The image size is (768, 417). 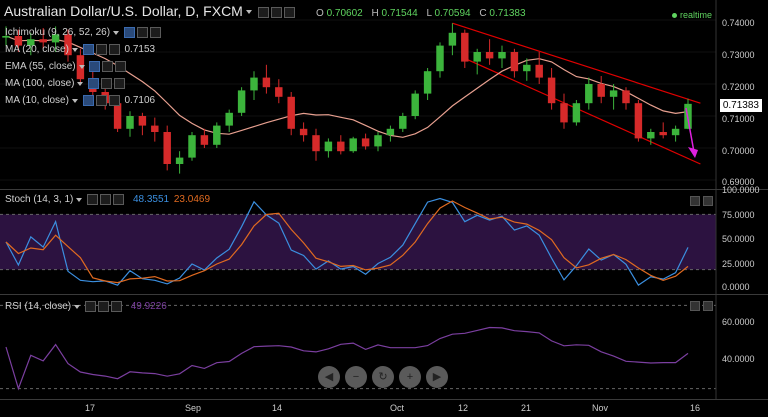 I want to click on eye-icon, so click(x=276, y=12).